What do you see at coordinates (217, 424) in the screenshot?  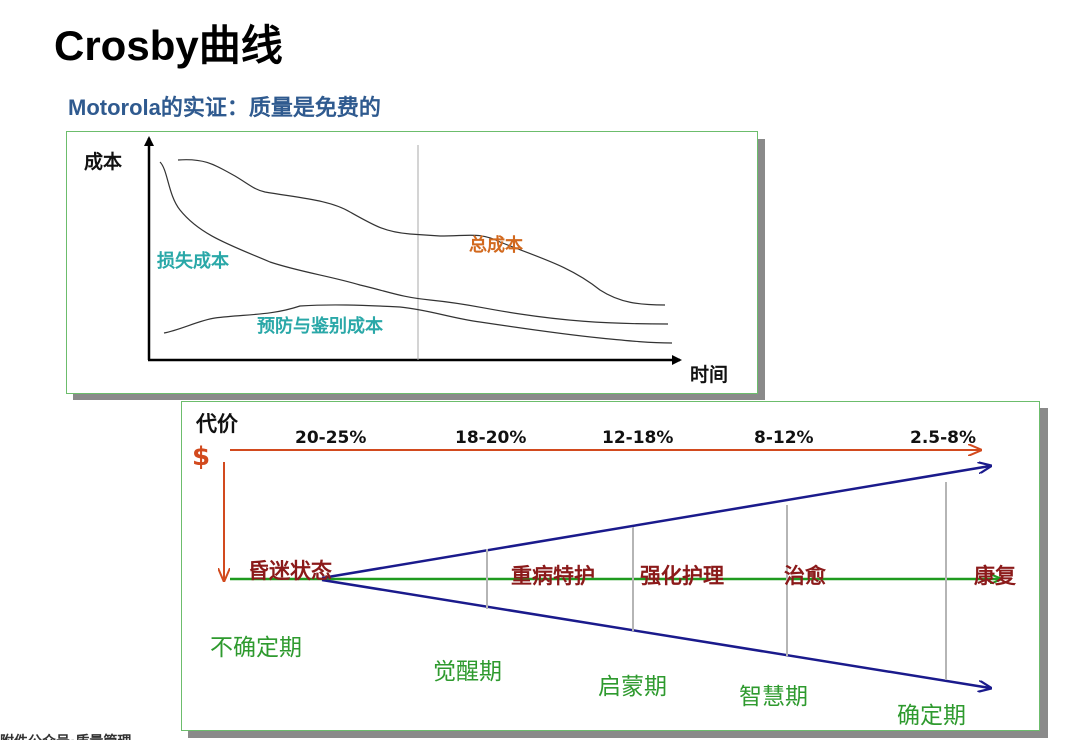 I see `cost-label: 代价` at bounding box center [217, 424].